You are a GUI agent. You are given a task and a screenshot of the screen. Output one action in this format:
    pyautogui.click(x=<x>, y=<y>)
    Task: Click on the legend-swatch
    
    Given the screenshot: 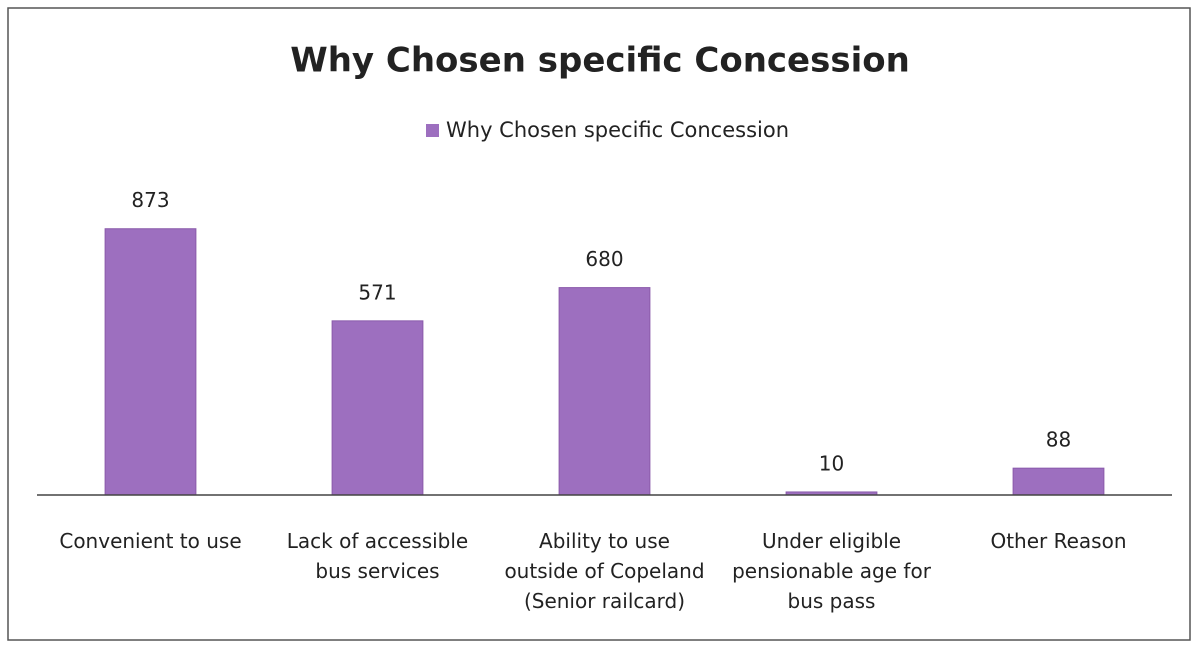 What is the action you would take?
    pyautogui.click(x=432, y=130)
    